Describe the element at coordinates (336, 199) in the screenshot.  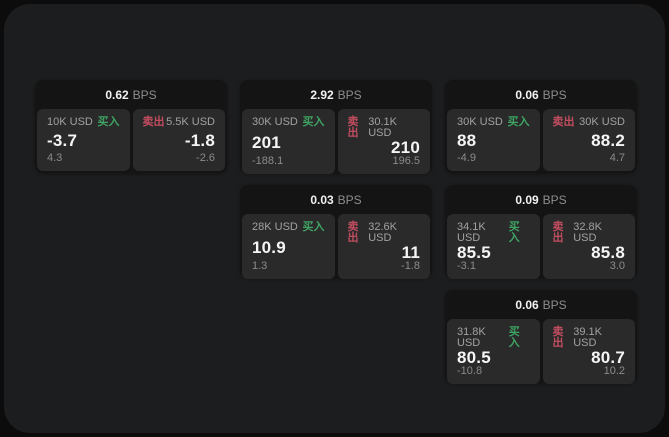
I see `bps-header: 0.03 BPS` at that location.